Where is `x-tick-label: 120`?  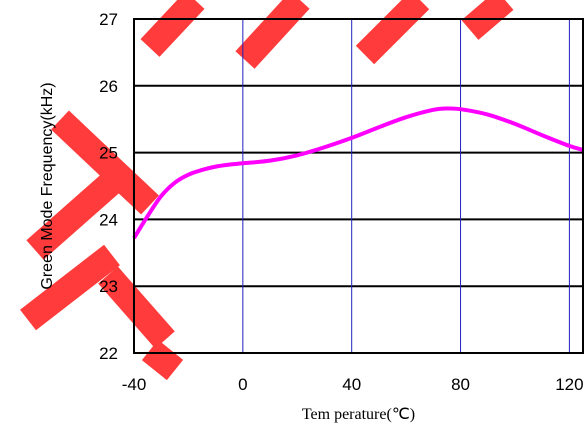
x-tick-label: 120 is located at coordinates (569, 384).